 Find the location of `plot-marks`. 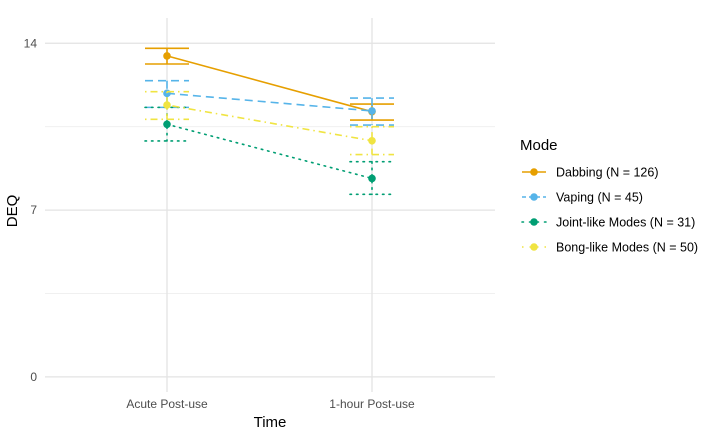

plot-marks is located at coordinates (269, 121).